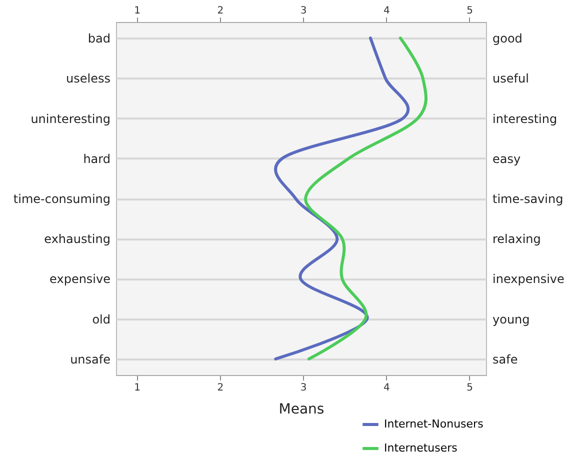 Image resolution: width=584 pixels, height=452 pixels. Describe the element at coordinates (96, 159) in the screenshot. I see `y-tick-label: hard` at that location.